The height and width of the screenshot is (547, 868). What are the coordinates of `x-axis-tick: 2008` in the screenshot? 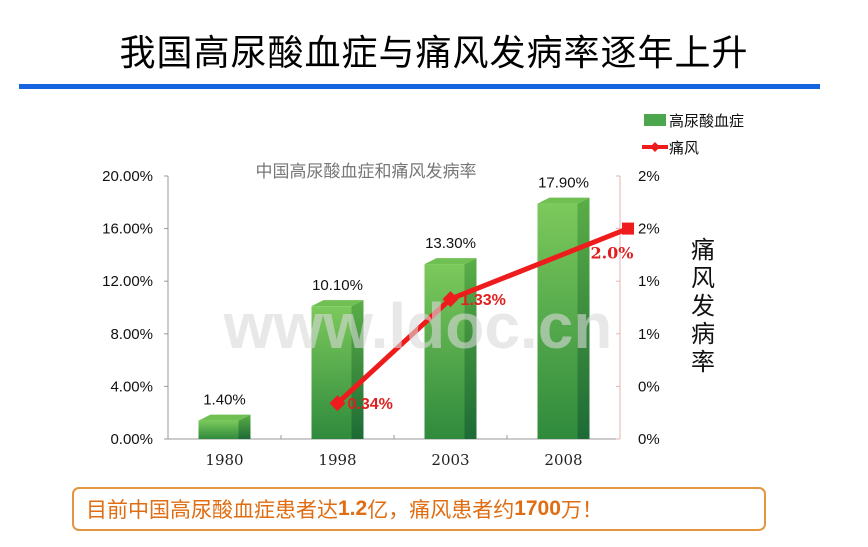 It's located at (563, 460).